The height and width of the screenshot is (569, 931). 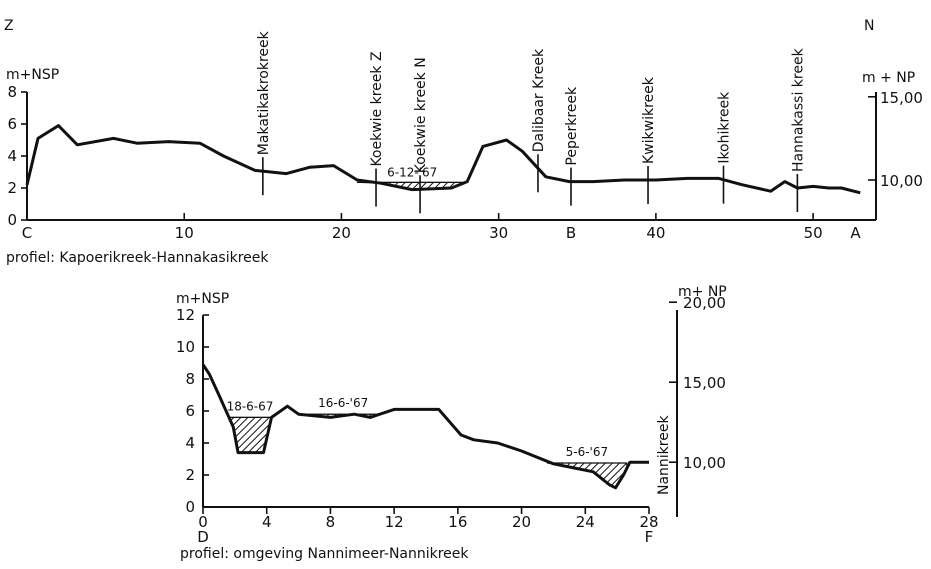 What do you see at coordinates (888, 78) in the screenshot?
I see `top-right-axis-label: m + NP` at bounding box center [888, 78].